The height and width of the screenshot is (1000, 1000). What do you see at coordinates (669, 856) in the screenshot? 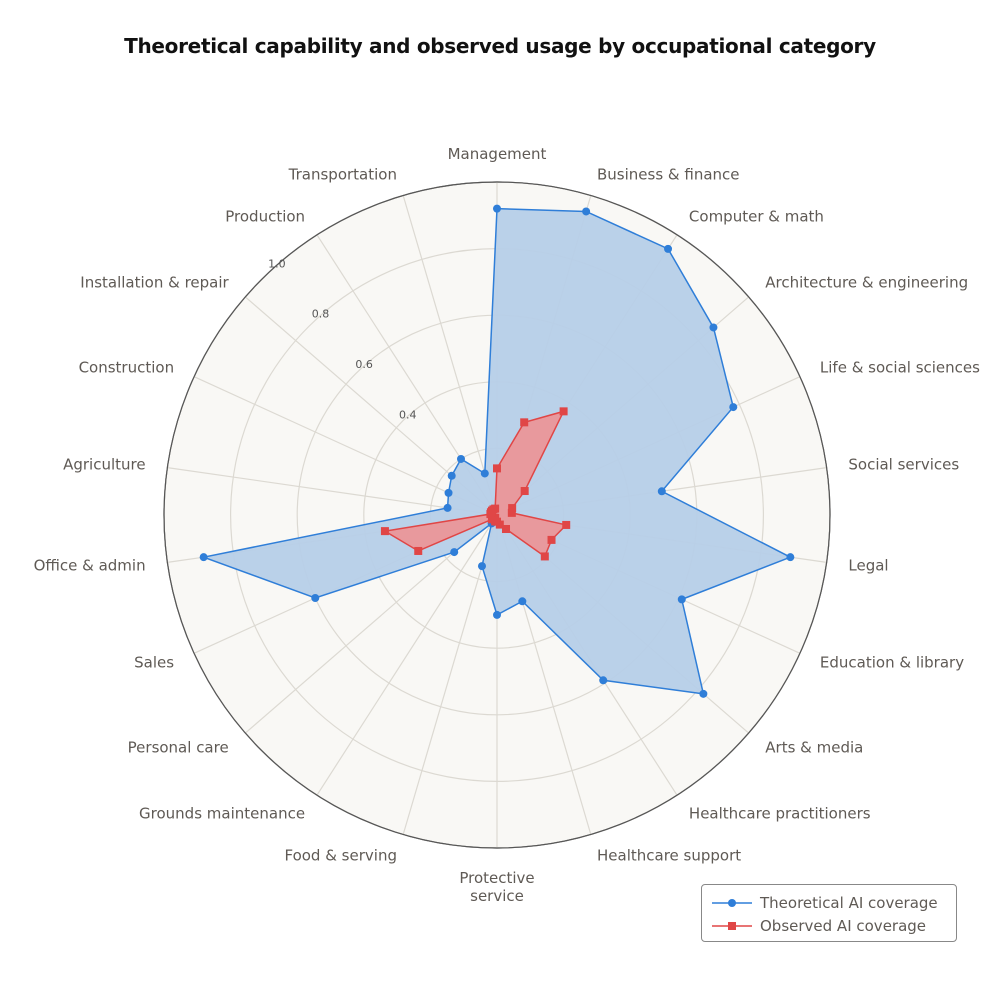
I see `category-label: Healthcare support` at bounding box center [669, 856].